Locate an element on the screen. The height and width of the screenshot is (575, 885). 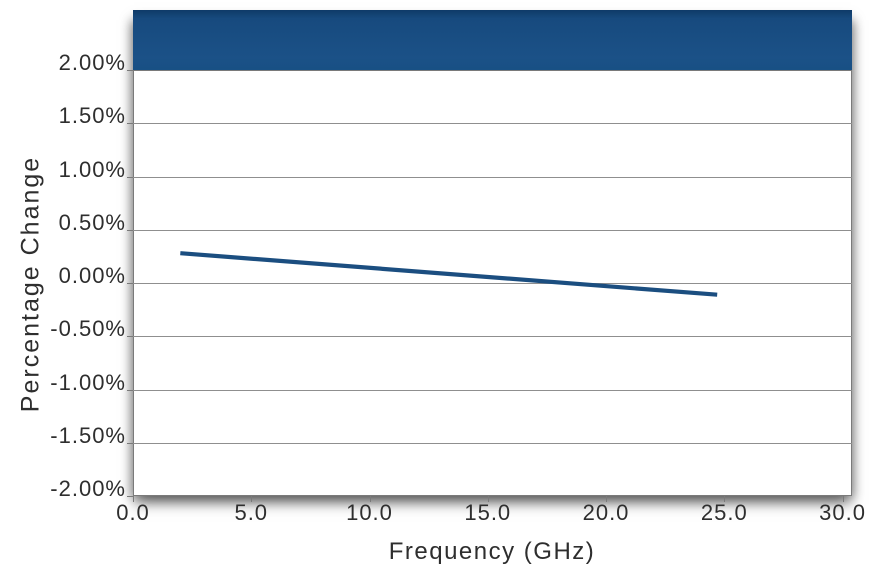
y-tick-label: -1.00% is located at coordinates (88, 382).